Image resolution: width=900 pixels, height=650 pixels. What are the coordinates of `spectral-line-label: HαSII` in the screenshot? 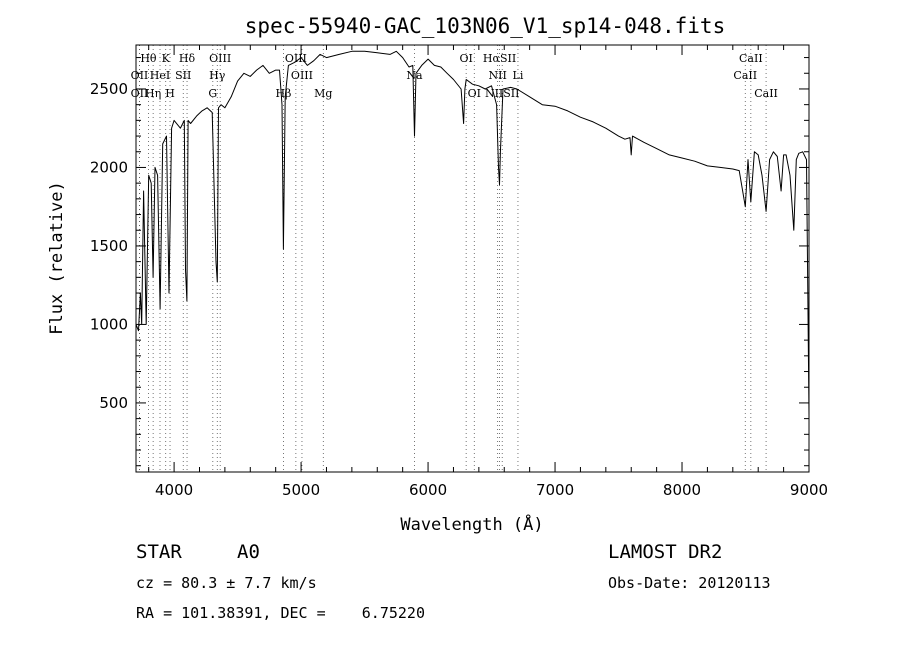 It's located at (499, 58).